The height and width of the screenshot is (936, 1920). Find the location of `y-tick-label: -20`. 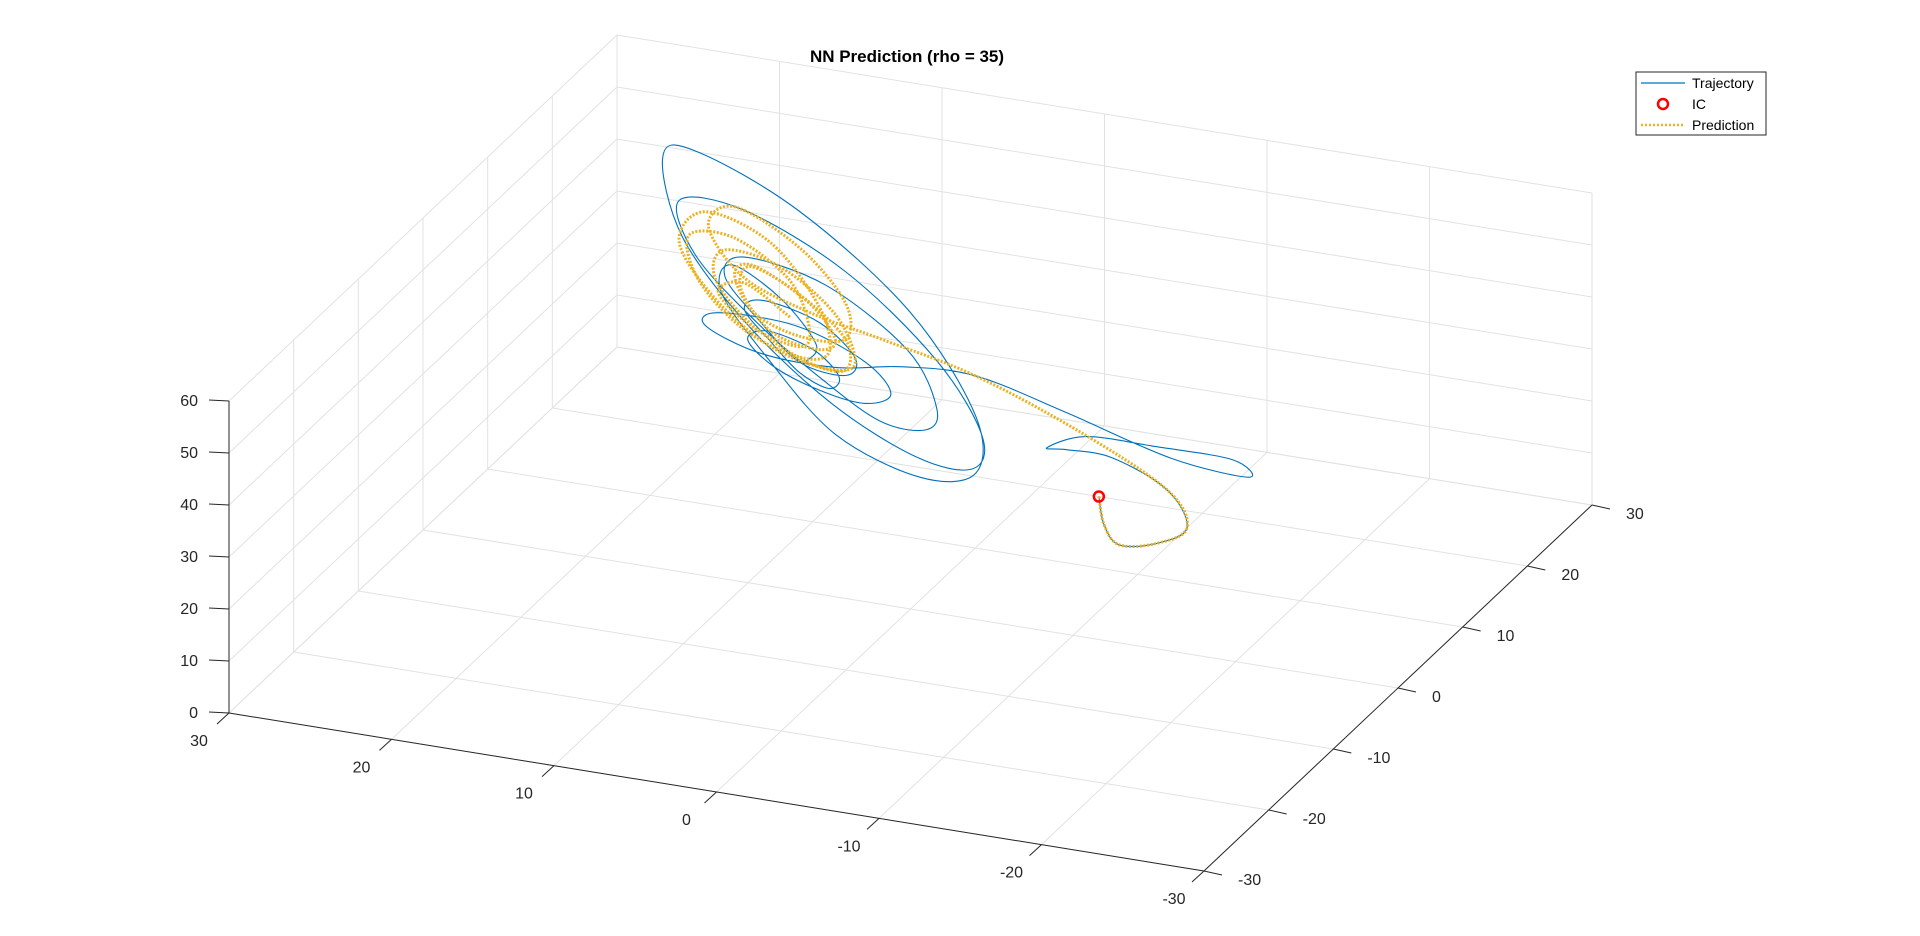

y-tick-label: -20 is located at coordinates (1314, 819).